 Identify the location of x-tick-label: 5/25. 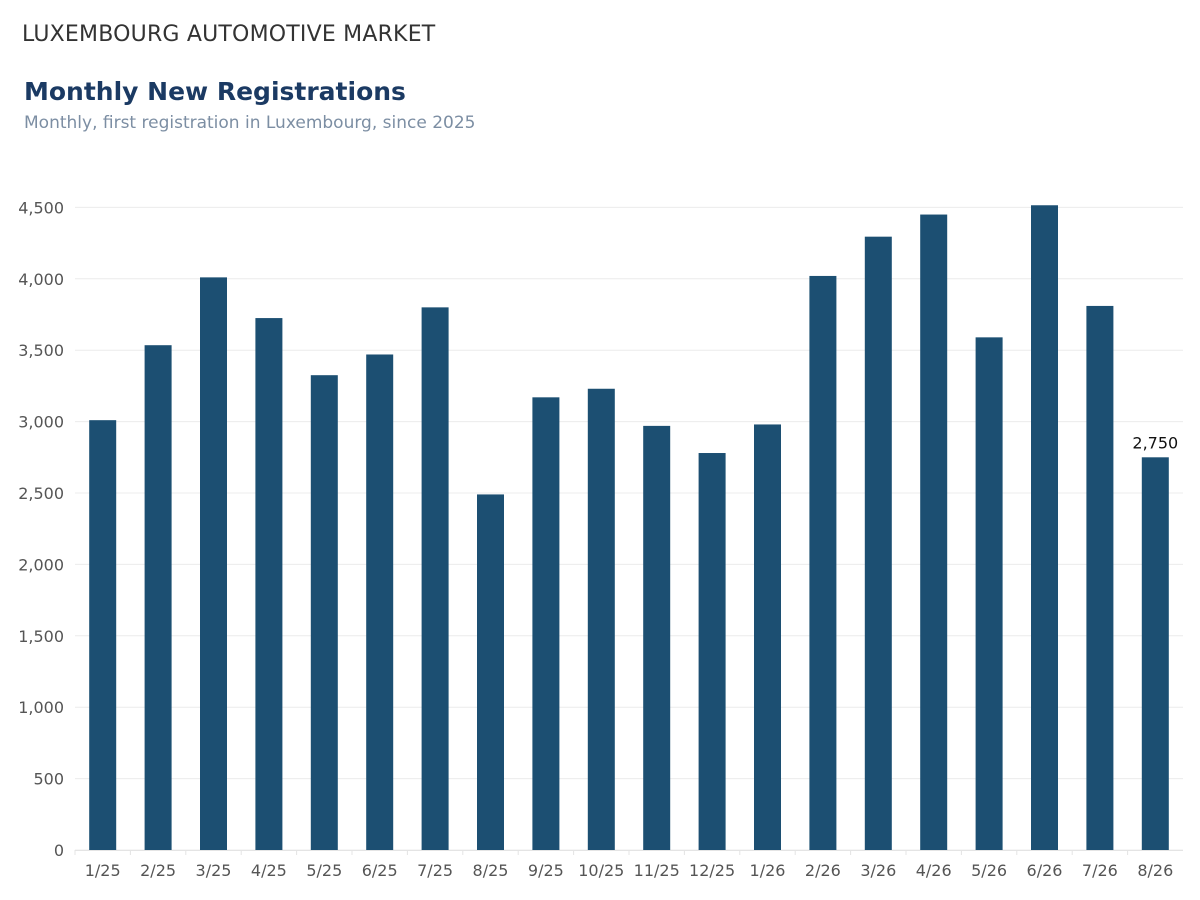
(324, 870).